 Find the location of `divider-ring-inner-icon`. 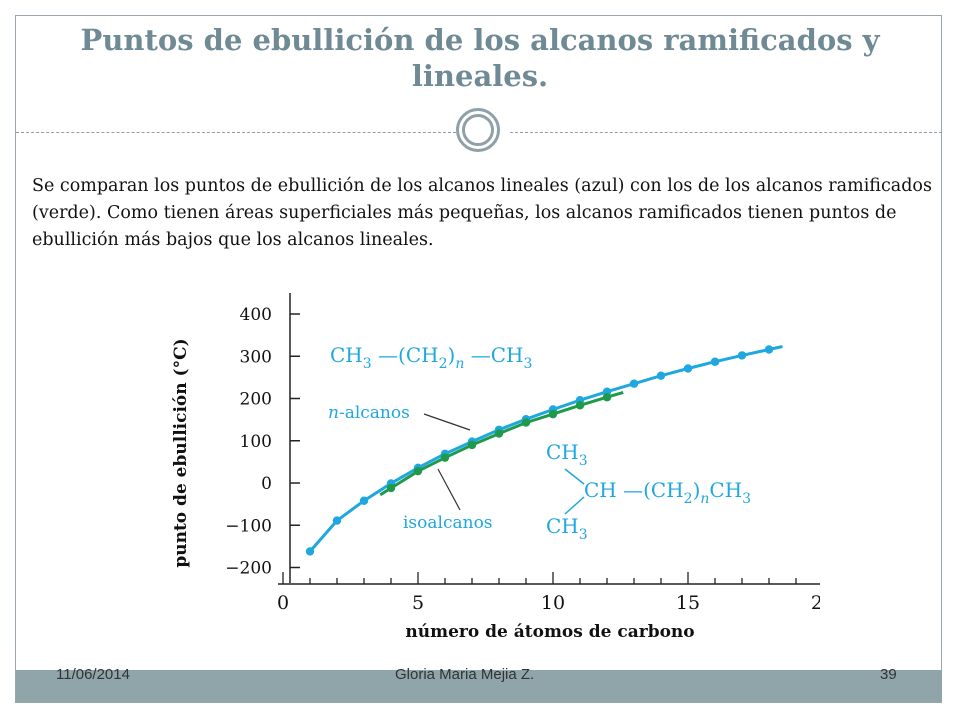

divider-ring-inner-icon is located at coordinates (478, 130).